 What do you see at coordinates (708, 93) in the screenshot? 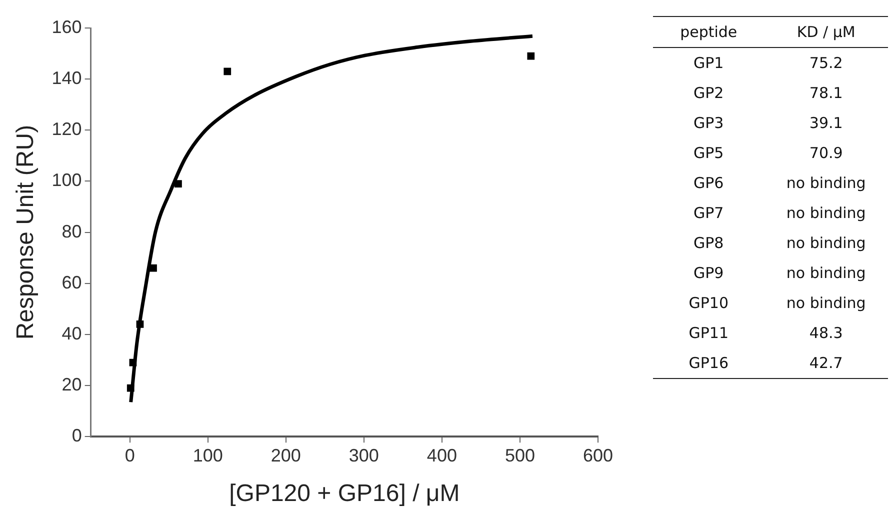
I see `category-label: GP2` at bounding box center [708, 93].